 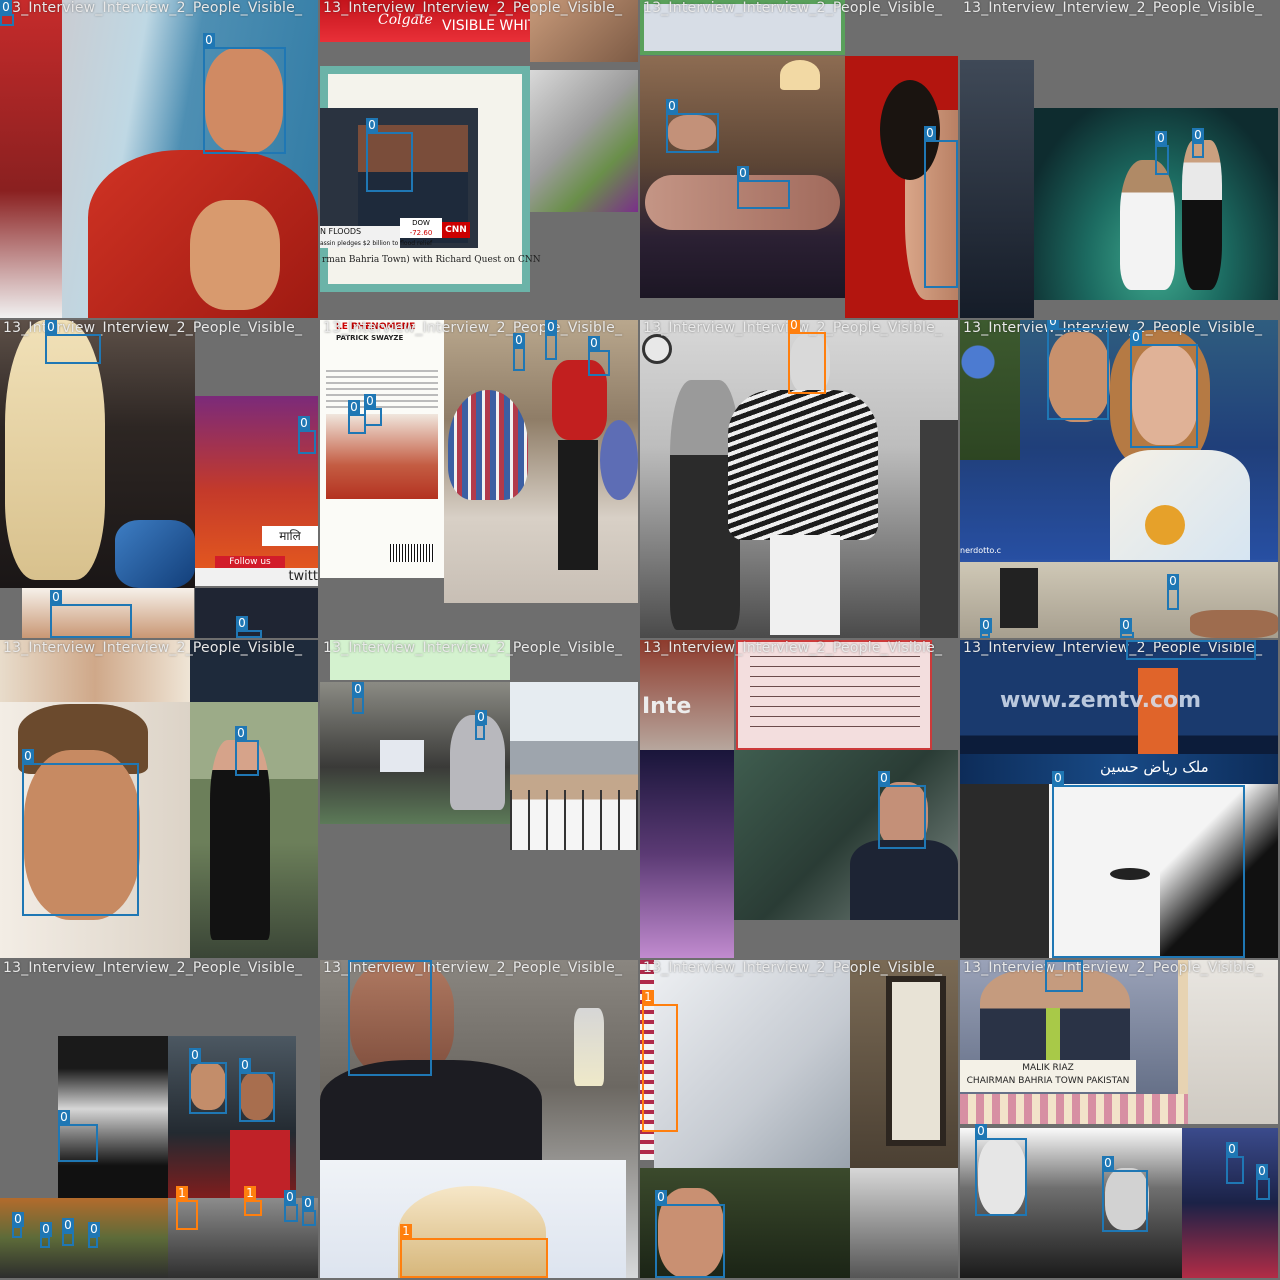 I want to click on photo-speaker, so click(x=1019, y=598).